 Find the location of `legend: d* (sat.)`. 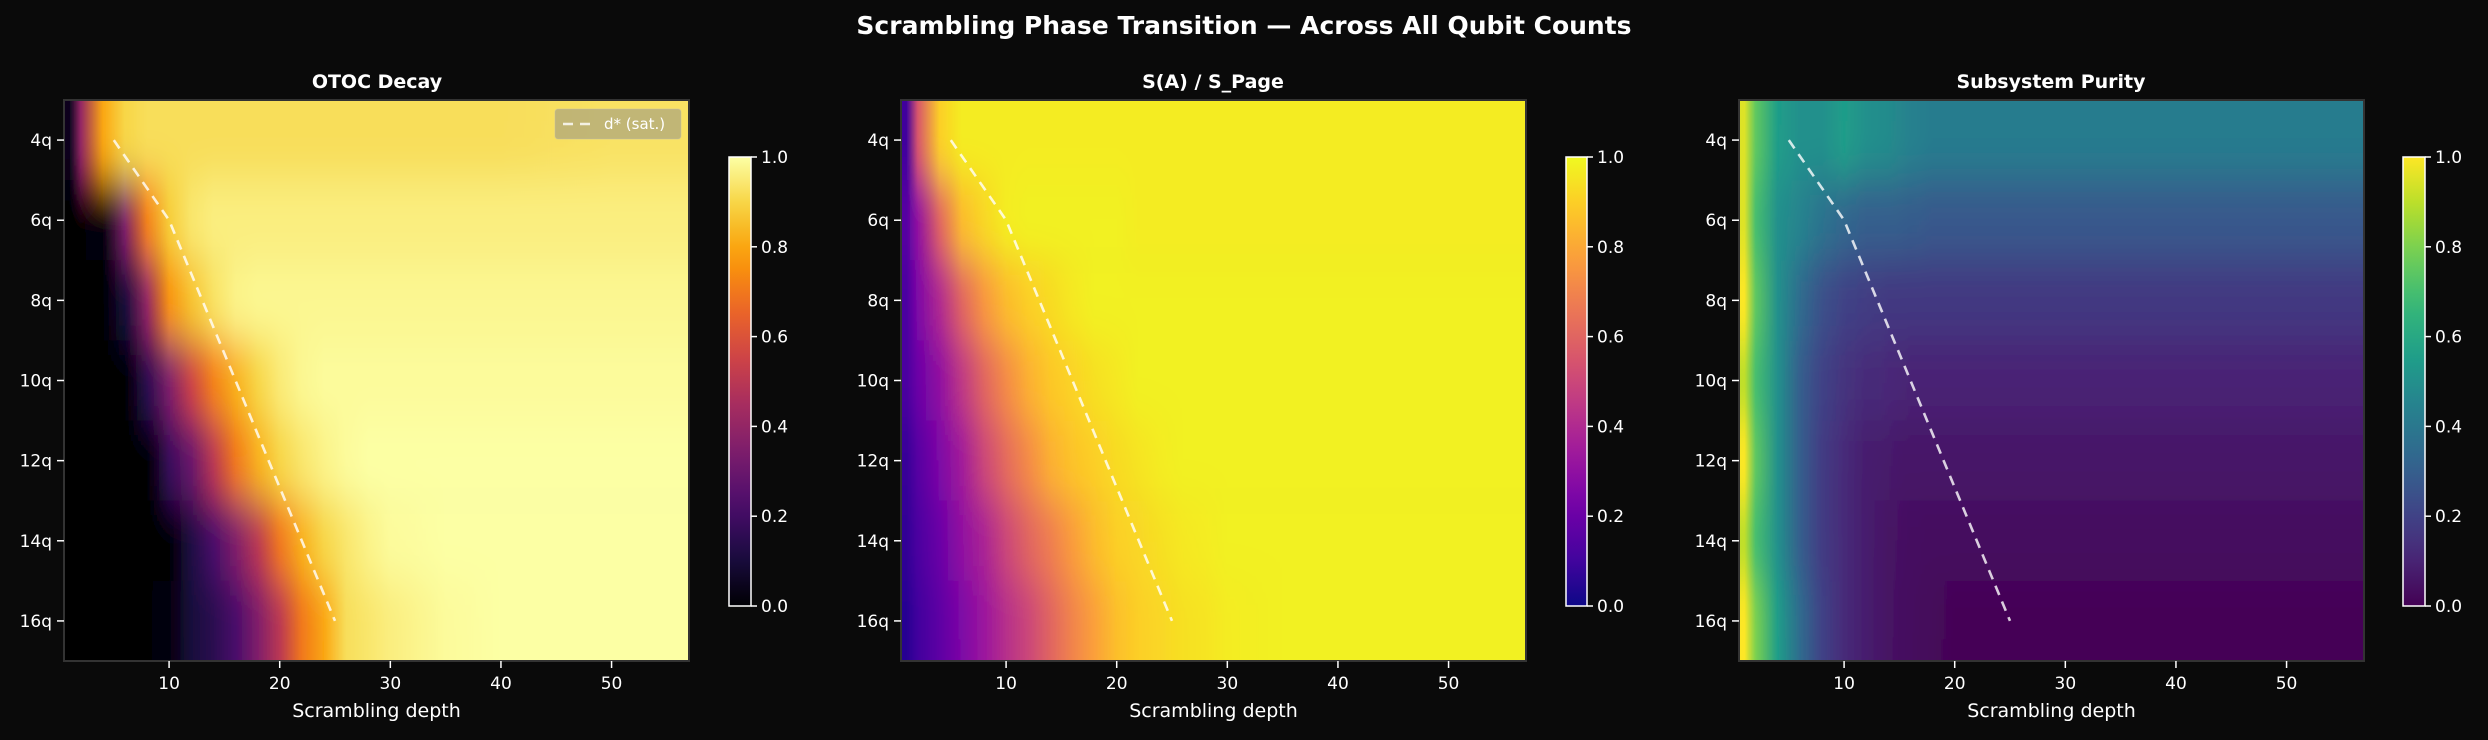

legend: d* (sat.) is located at coordinates (618, 124).